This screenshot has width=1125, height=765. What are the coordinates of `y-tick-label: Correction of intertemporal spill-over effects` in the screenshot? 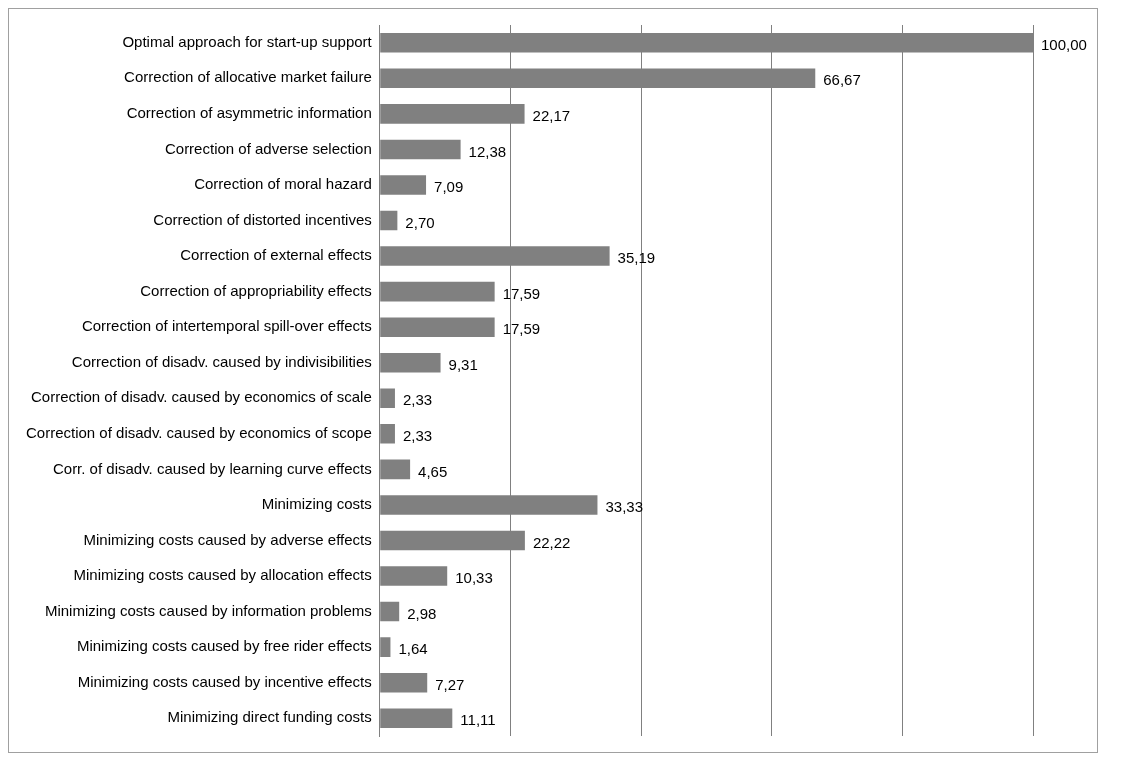 It's located at (226, 326).